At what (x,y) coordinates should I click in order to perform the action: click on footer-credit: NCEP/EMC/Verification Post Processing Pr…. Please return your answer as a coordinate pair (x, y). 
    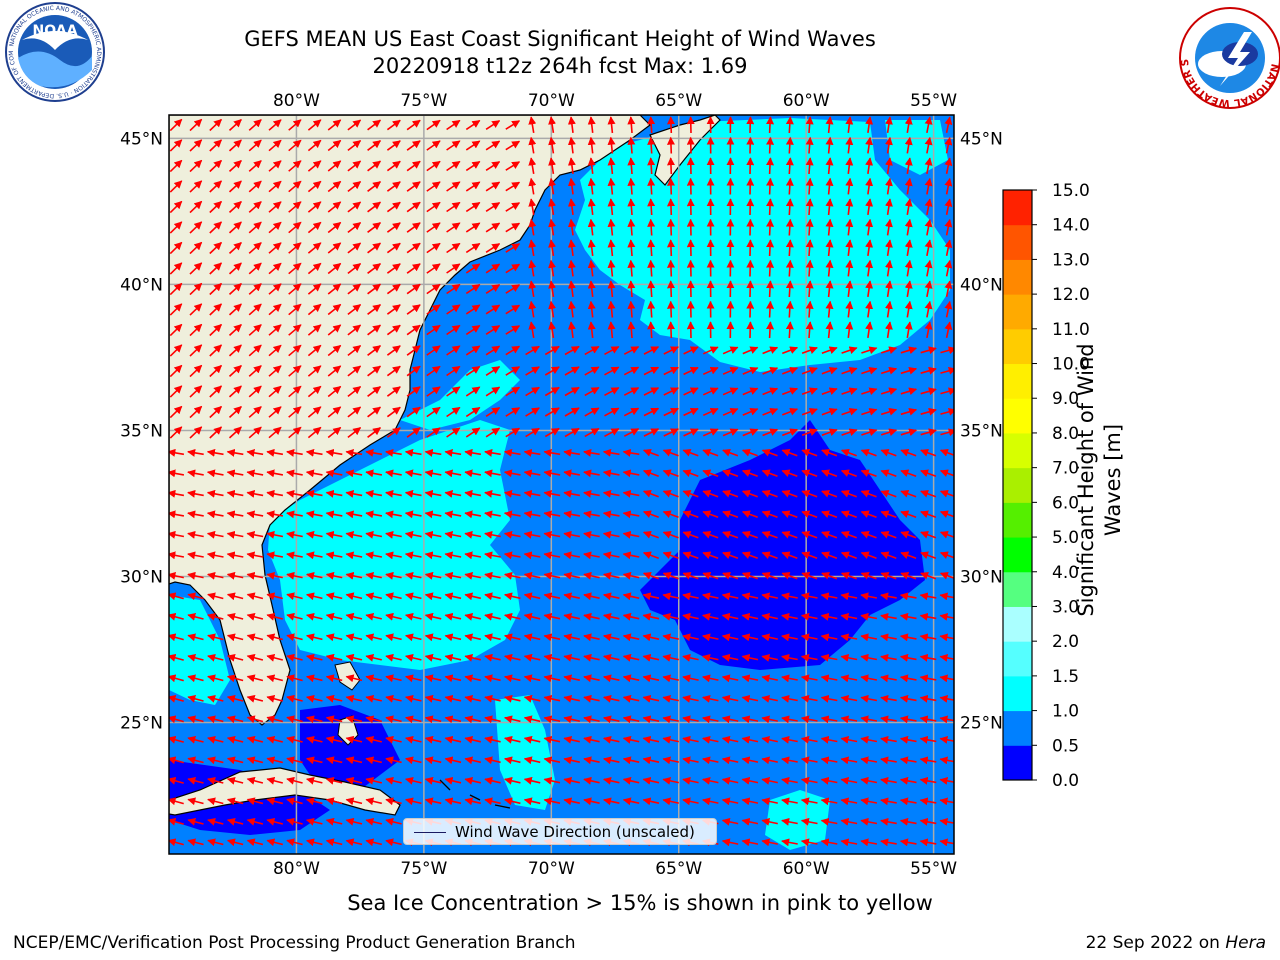
    Looking at the image, I should click on (294, 943).